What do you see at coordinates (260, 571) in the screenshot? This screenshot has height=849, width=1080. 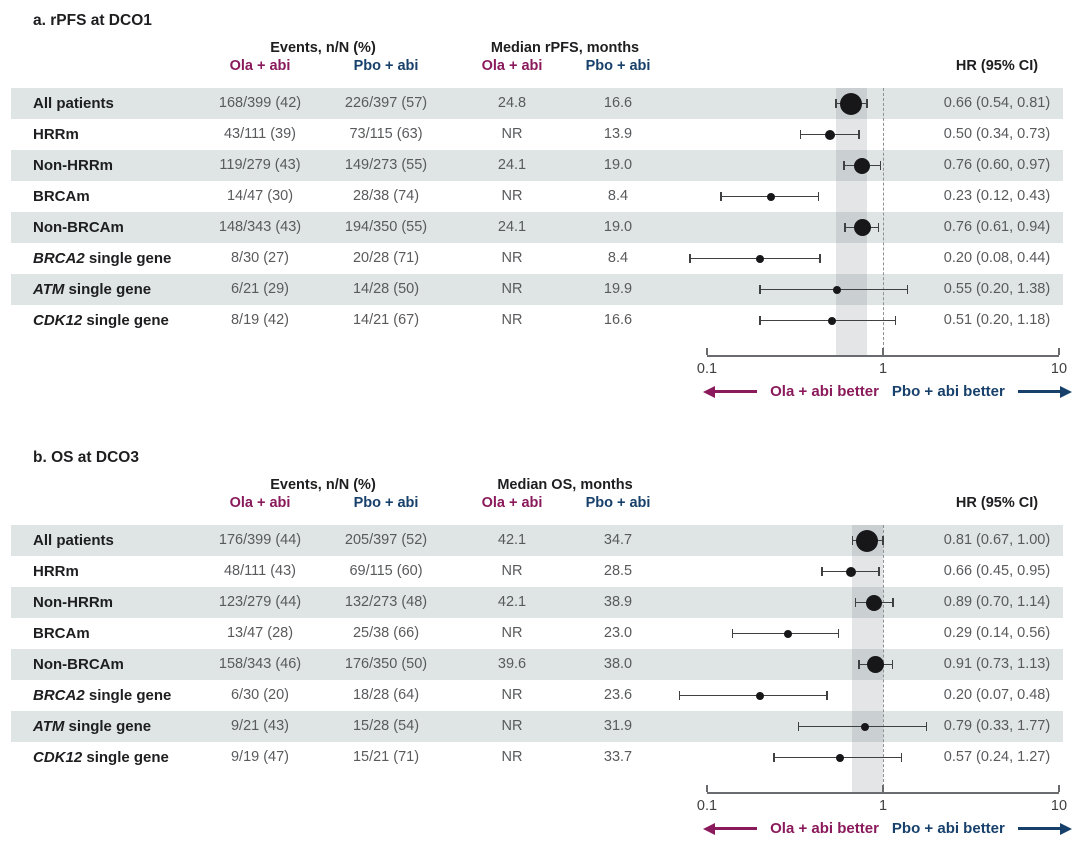 I see `ola-events-value: 48/111 (43)` at bounding box center [260, 571].